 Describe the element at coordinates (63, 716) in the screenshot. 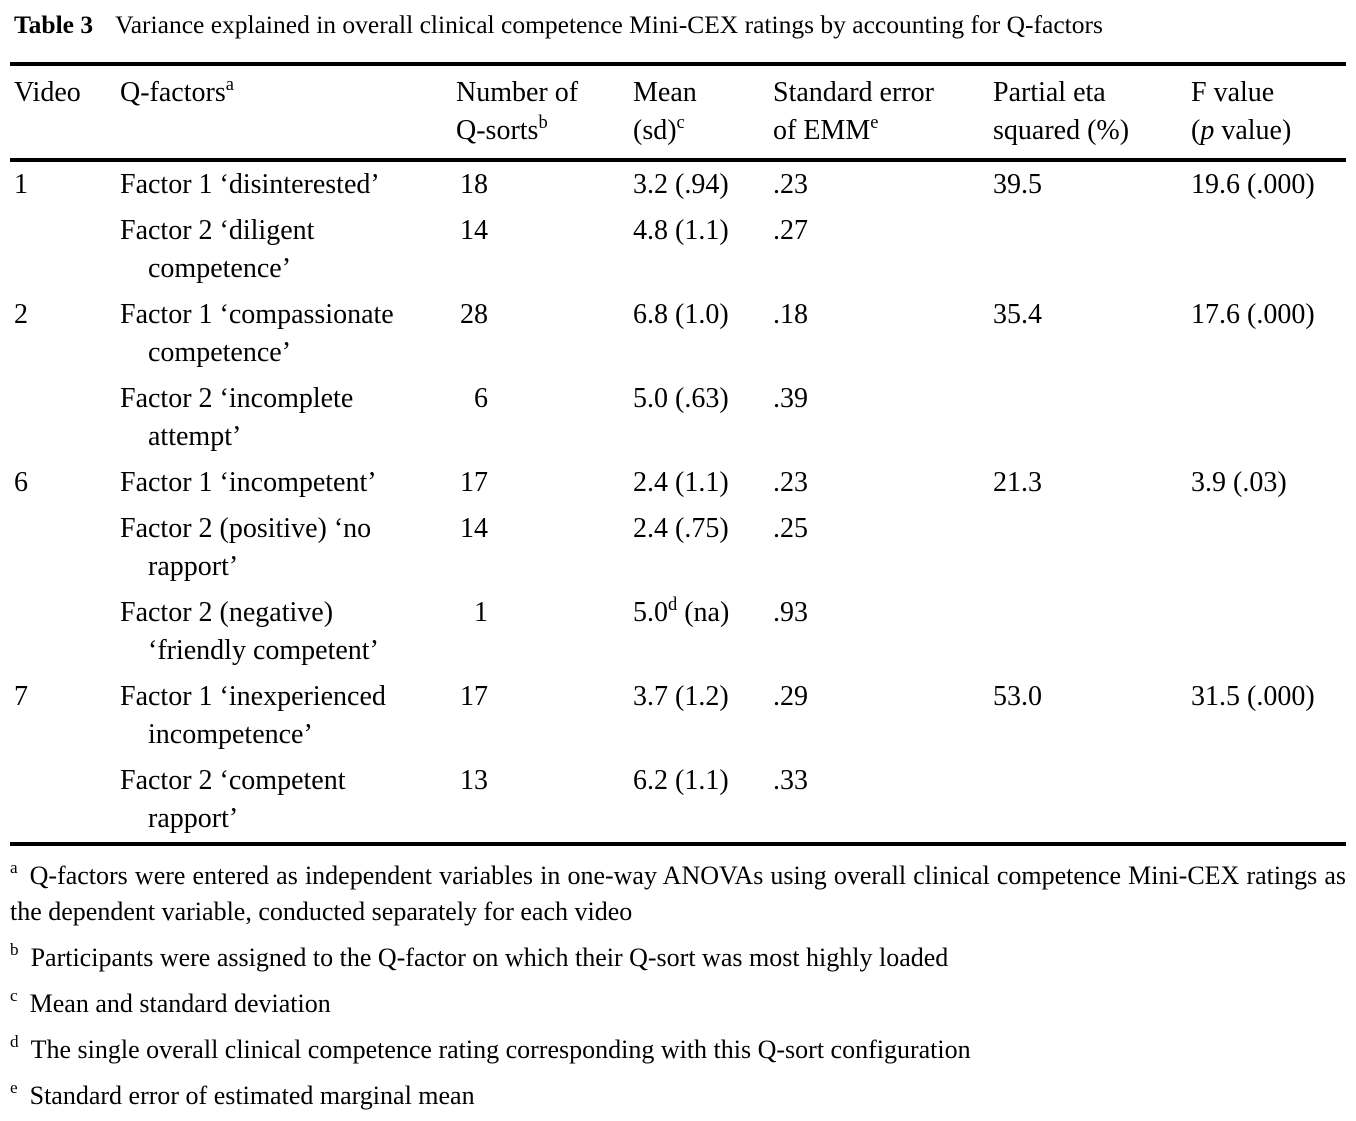

I see `cell-video: 7` at that location.